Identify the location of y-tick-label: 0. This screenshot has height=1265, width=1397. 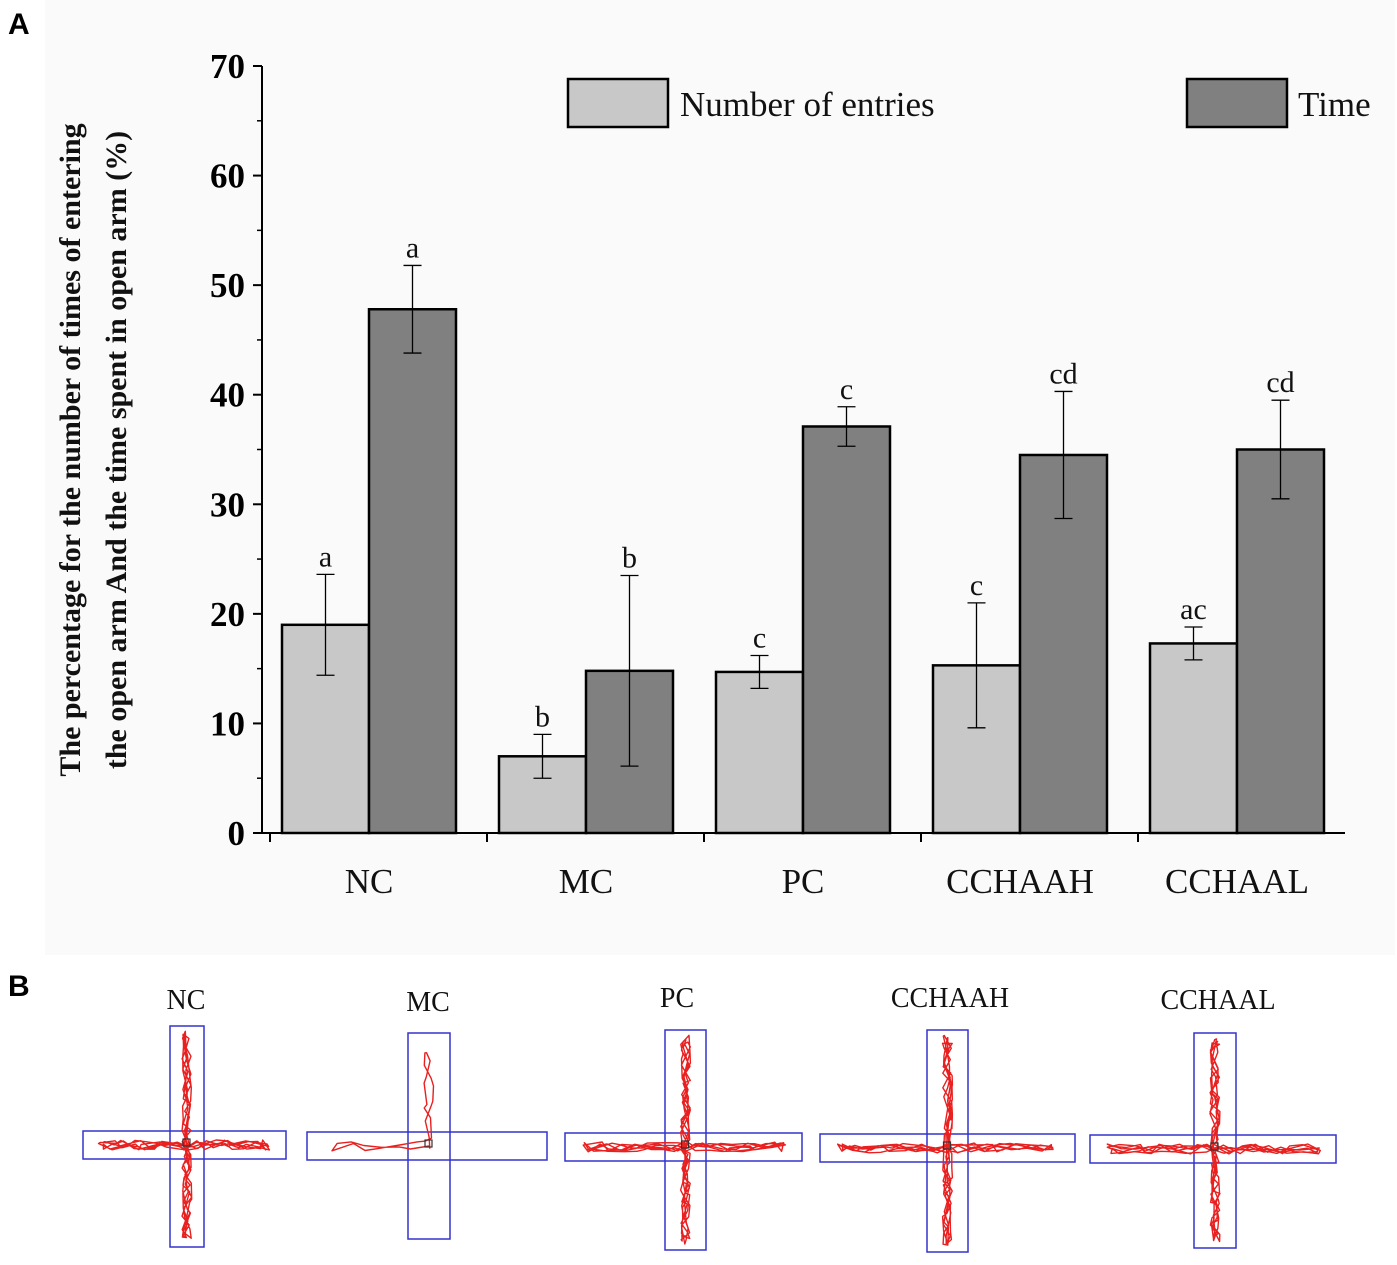
(237, 833).